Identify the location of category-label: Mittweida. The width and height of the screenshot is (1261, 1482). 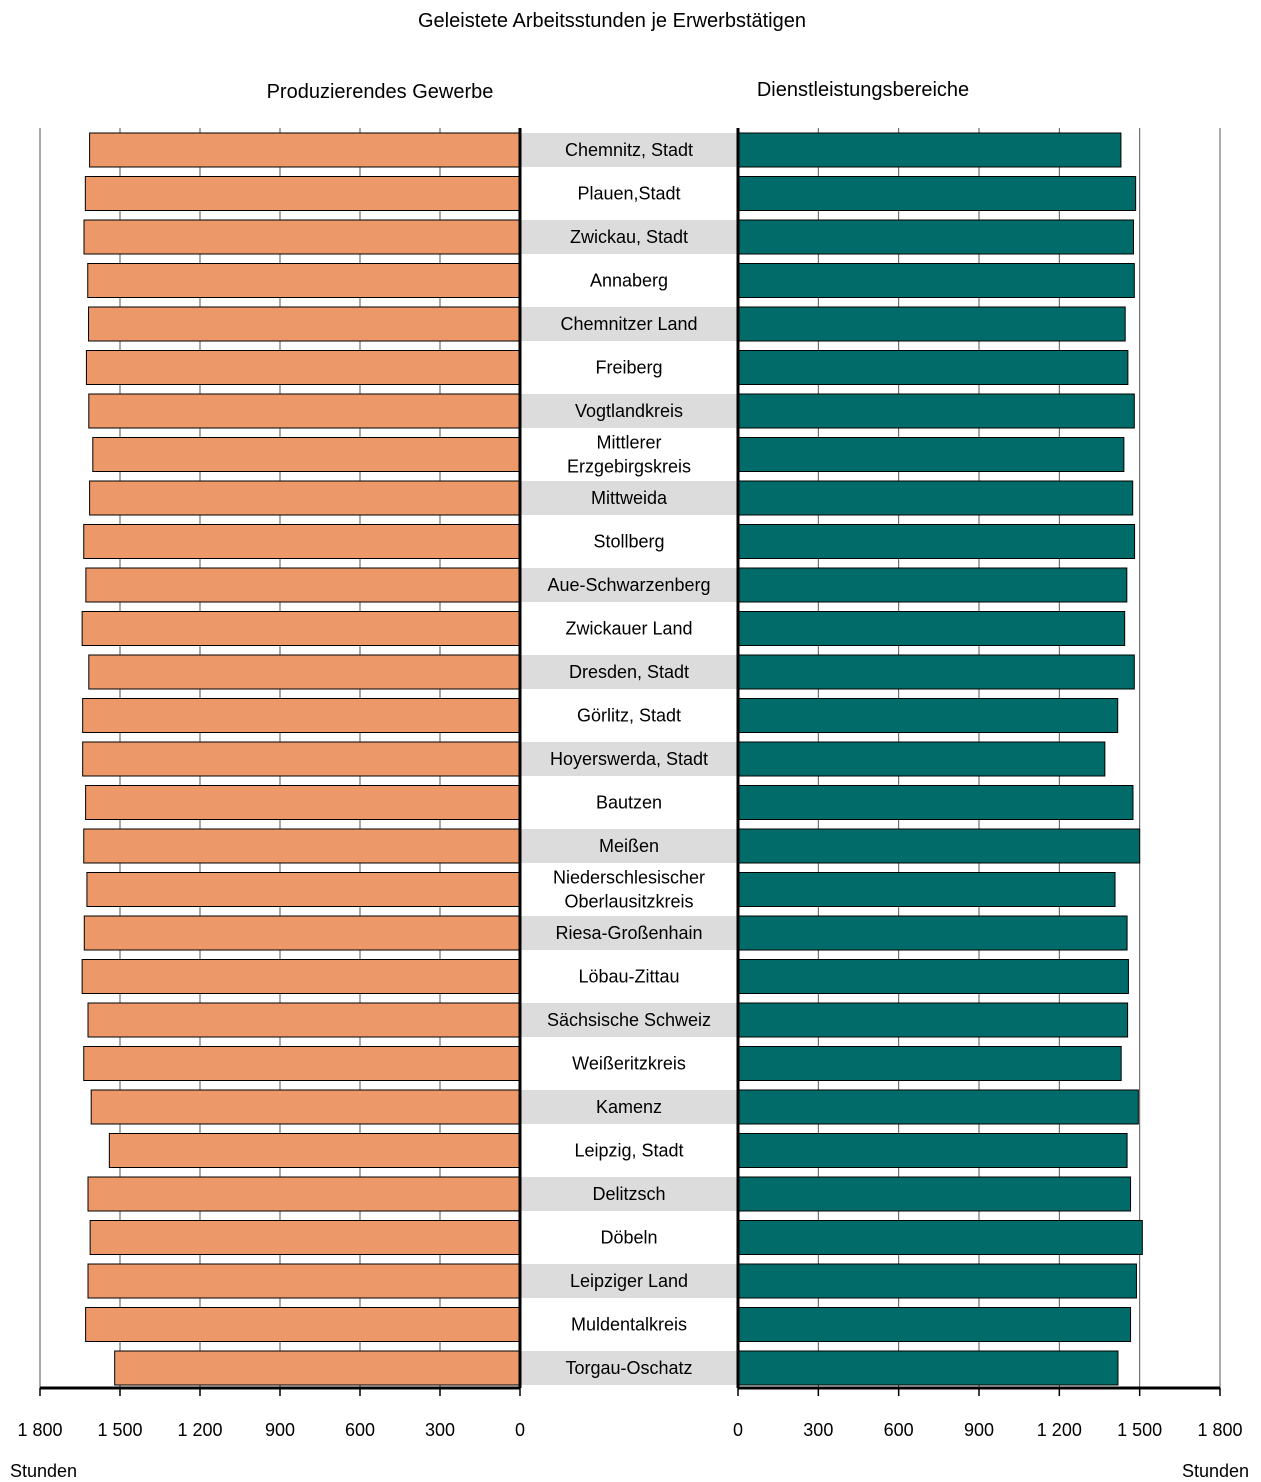
(629, 498).